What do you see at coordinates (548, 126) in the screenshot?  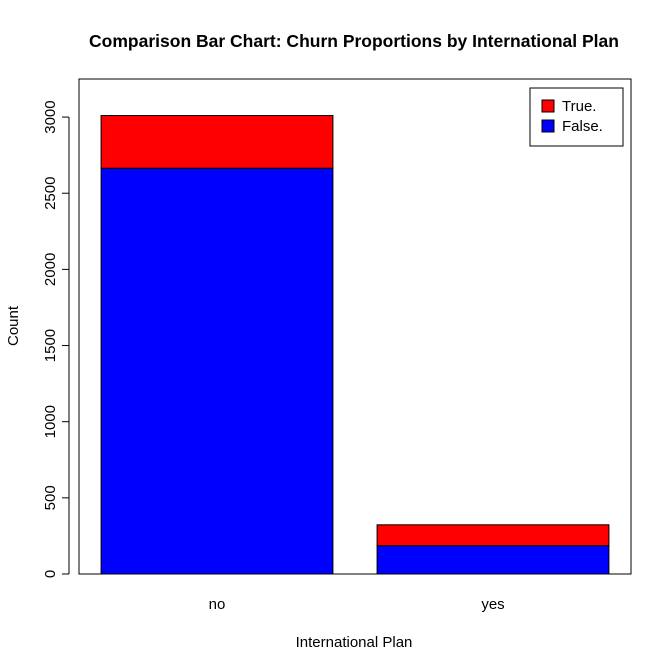 I see `legend-swatch-false` at bounding box center [548, 126].